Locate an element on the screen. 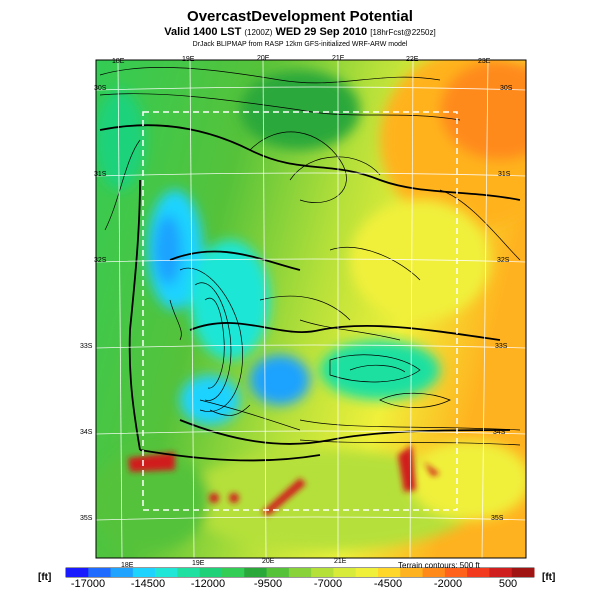 The image size is (600, 600). lon-label-top-19e: 19E is located at coordinates (188, 59).